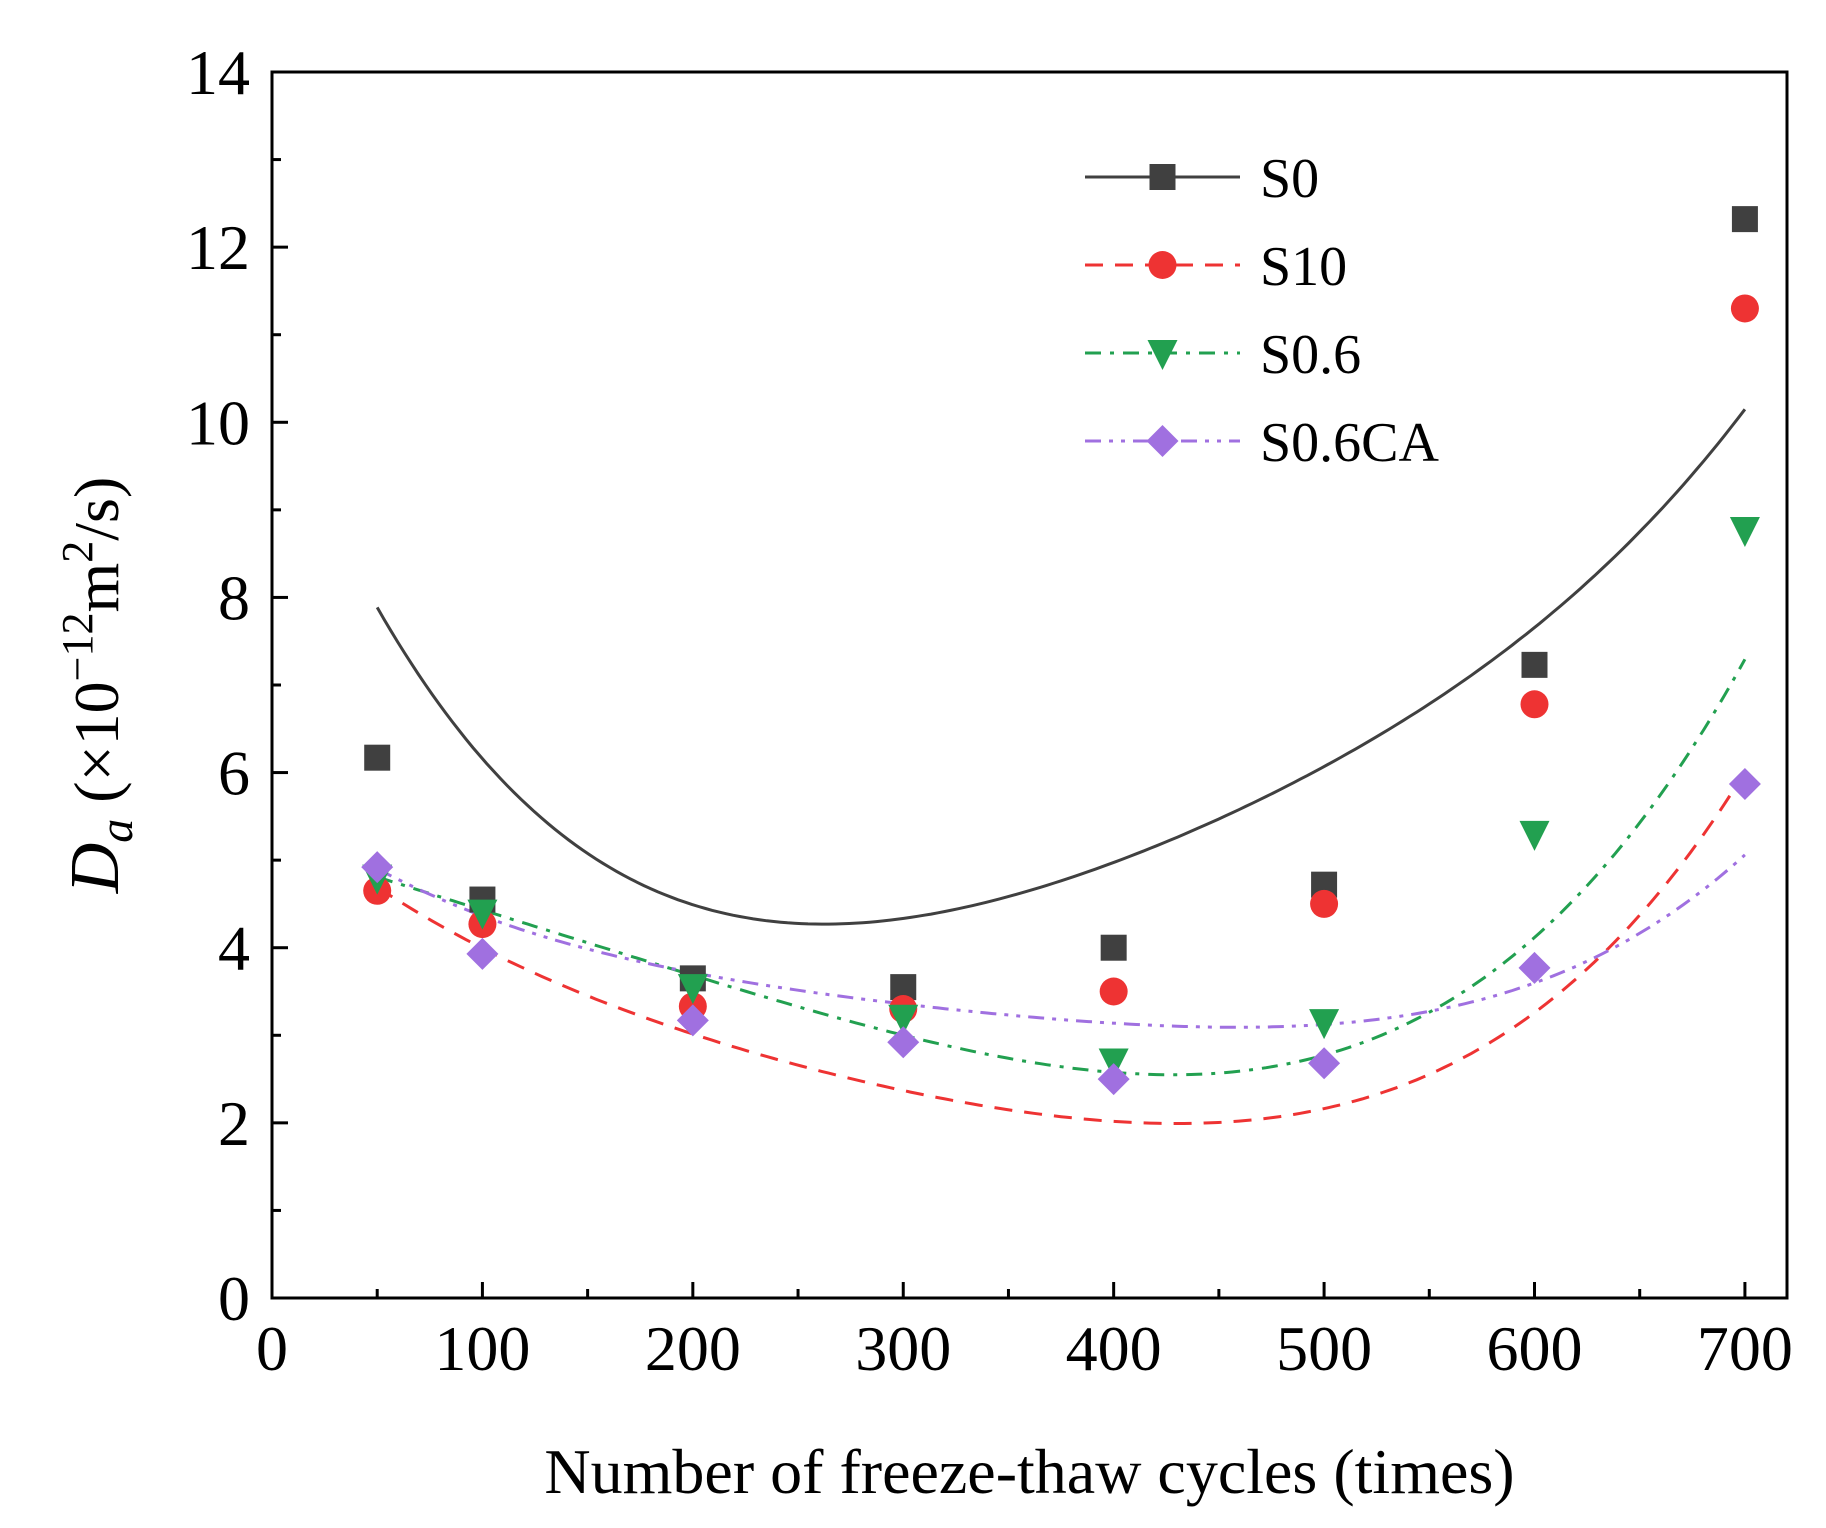  I want to click on x-axis-title: Number of freeze-thaw cycles (times), so click(1029, 1471).